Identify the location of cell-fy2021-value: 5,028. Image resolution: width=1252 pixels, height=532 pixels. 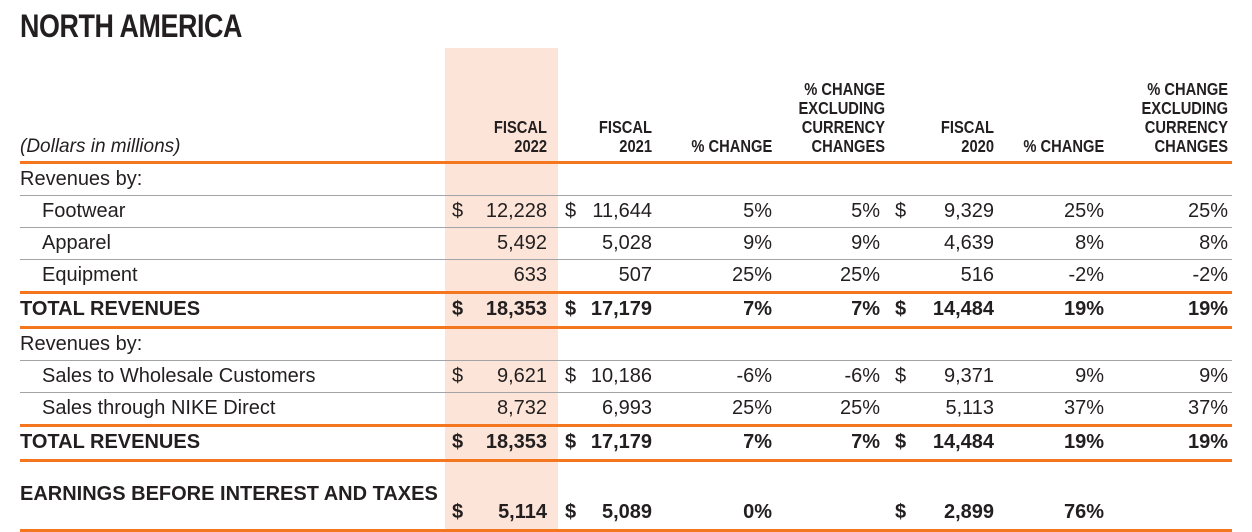
(623, 243).